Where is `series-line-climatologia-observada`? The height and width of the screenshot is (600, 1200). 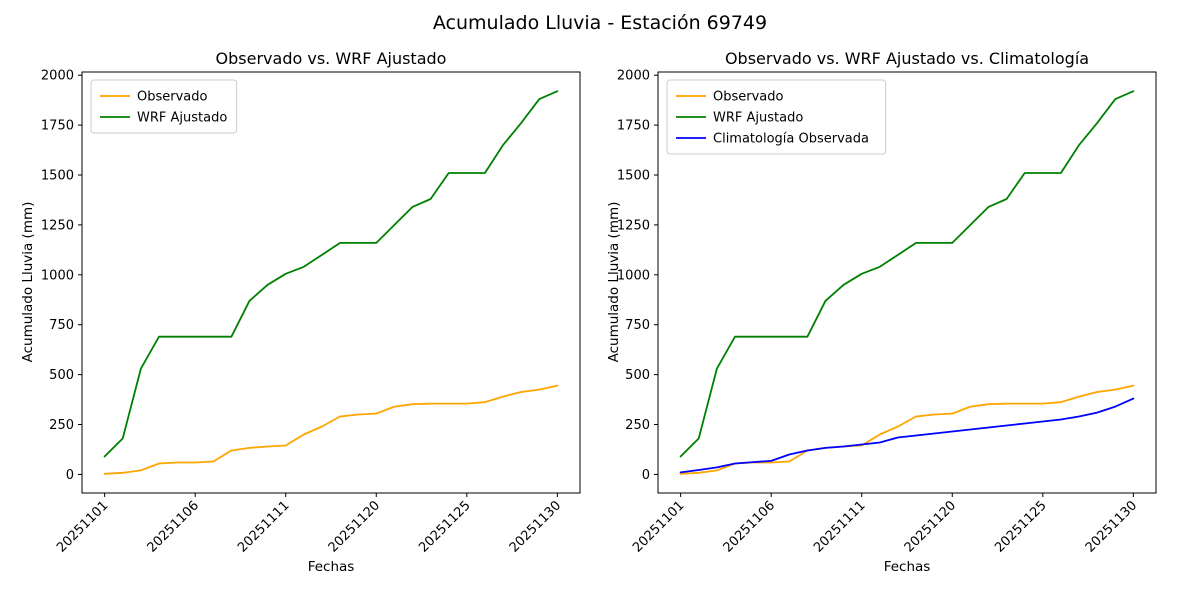
series-line-climatologia-observada is located at coordinates (907, 435).